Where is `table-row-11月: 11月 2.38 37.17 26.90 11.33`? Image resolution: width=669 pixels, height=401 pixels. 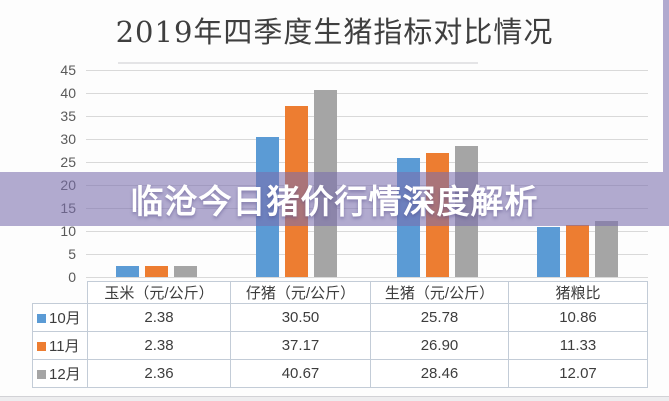 table-row-11月: 11月 2.38 37.17 26.90 11.33 is located at coordinates (340, 345).